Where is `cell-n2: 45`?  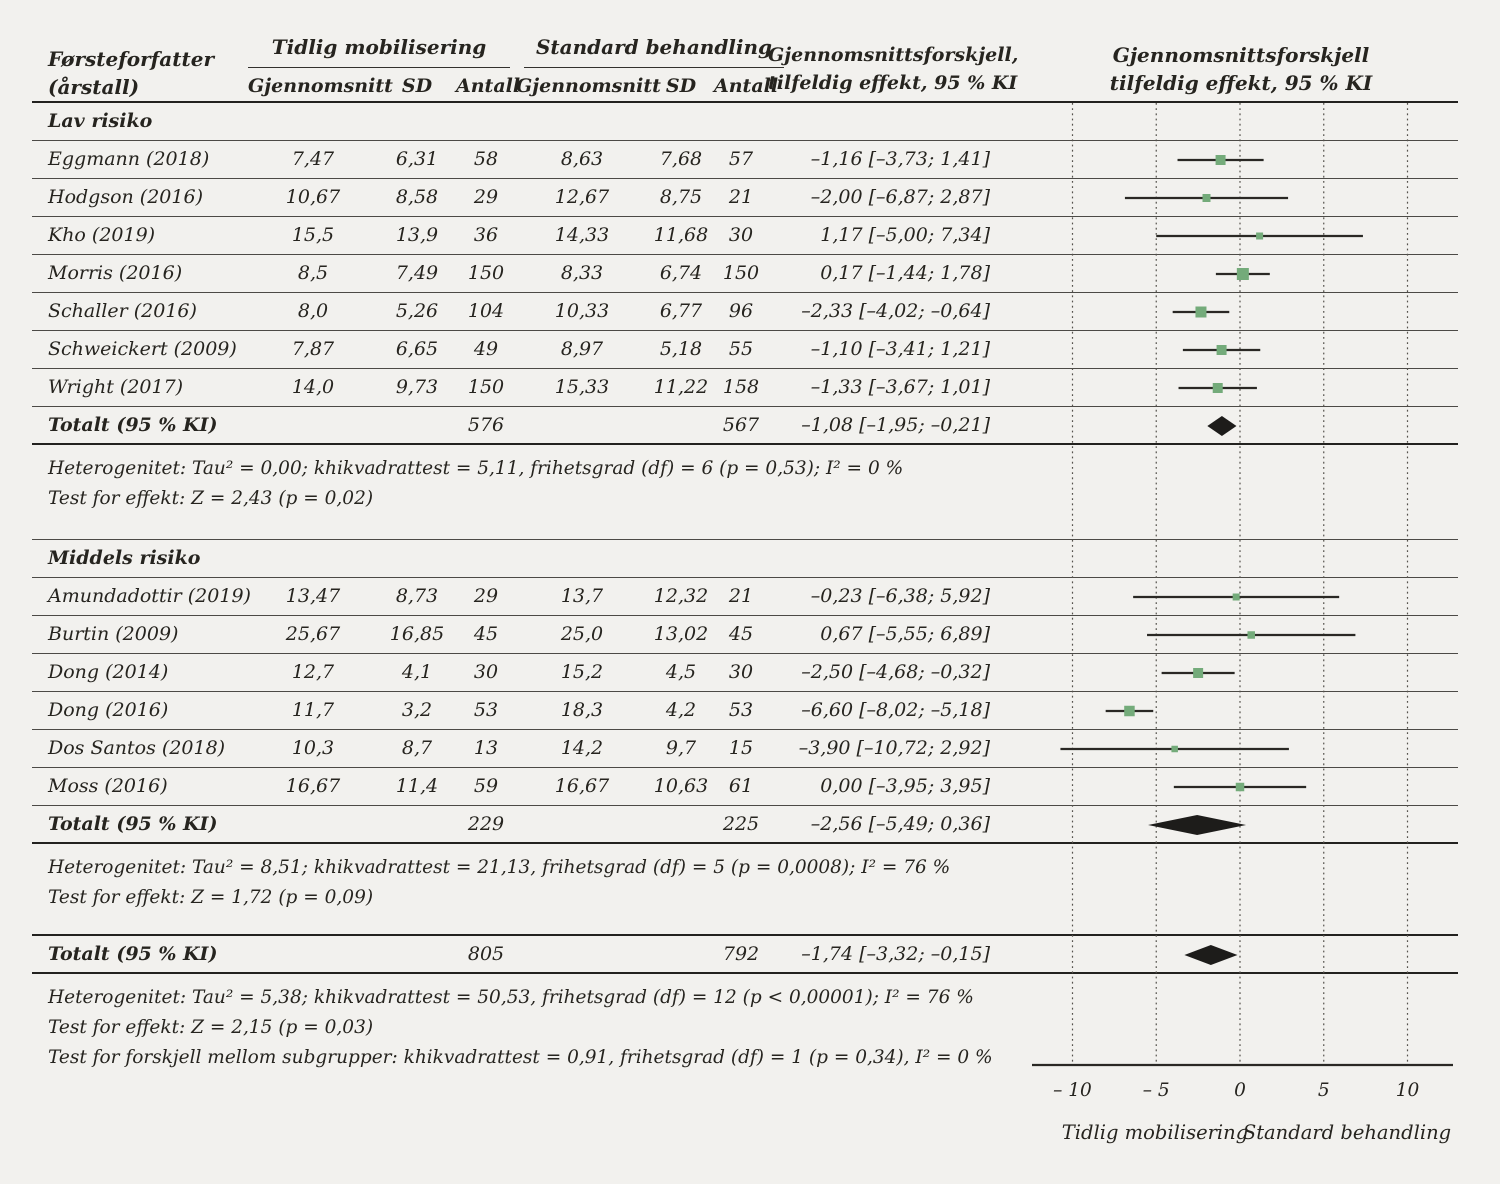
cell-n2: 45 is located at coordinates (741, 634).